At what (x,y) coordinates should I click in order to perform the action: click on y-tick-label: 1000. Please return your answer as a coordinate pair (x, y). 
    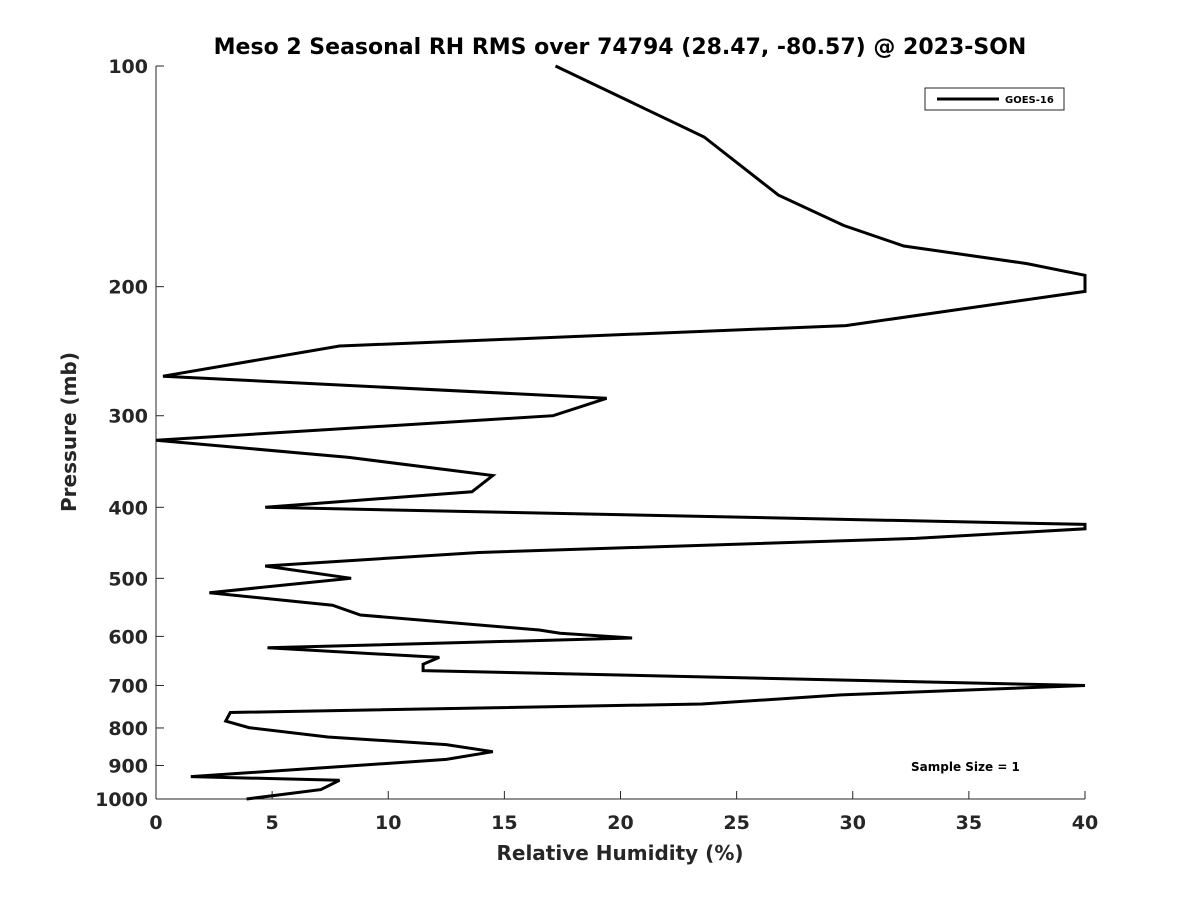
    Looking at the image, I should click on (121, 800).